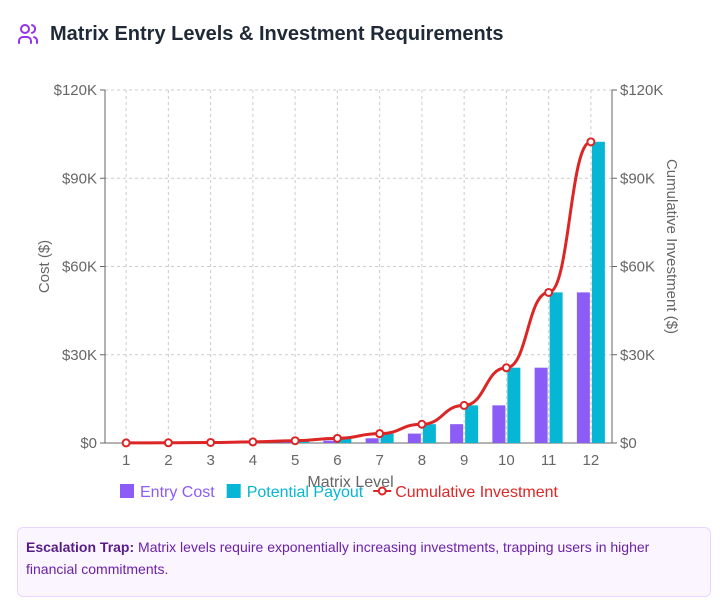 This screenshot has height=606, width=720. Describe the element at coordinates (628, 443) in the screenshot. I see `y2-tick-label: $0` at that location.